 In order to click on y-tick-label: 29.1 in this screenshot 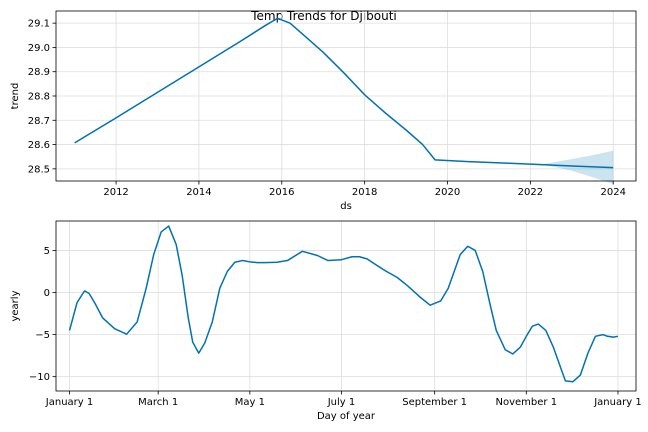, I will do `click(39, 24)`.